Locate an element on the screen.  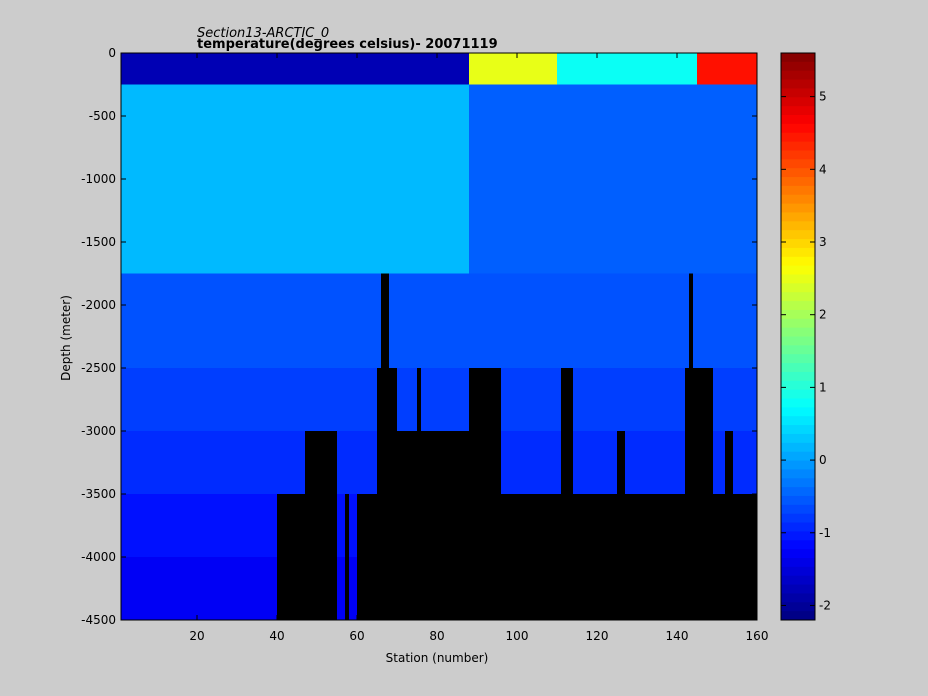
x-tick-label: 100 is located at coordinates (517, 636).